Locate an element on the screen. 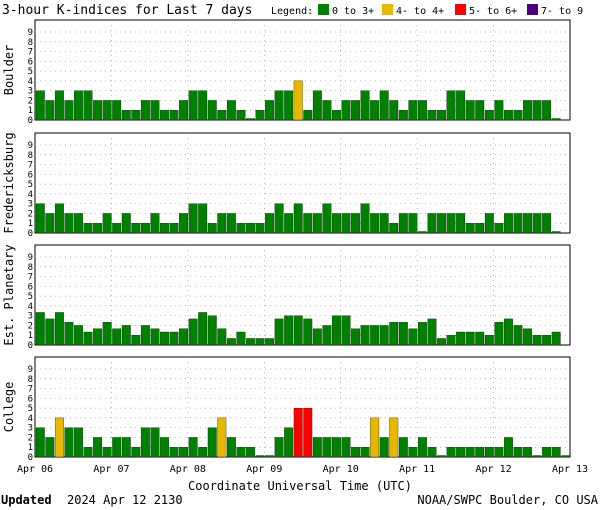 The width and height of the screenshot is (600, 510). y-tick-label: 4 is located at coordinates (30, 307).